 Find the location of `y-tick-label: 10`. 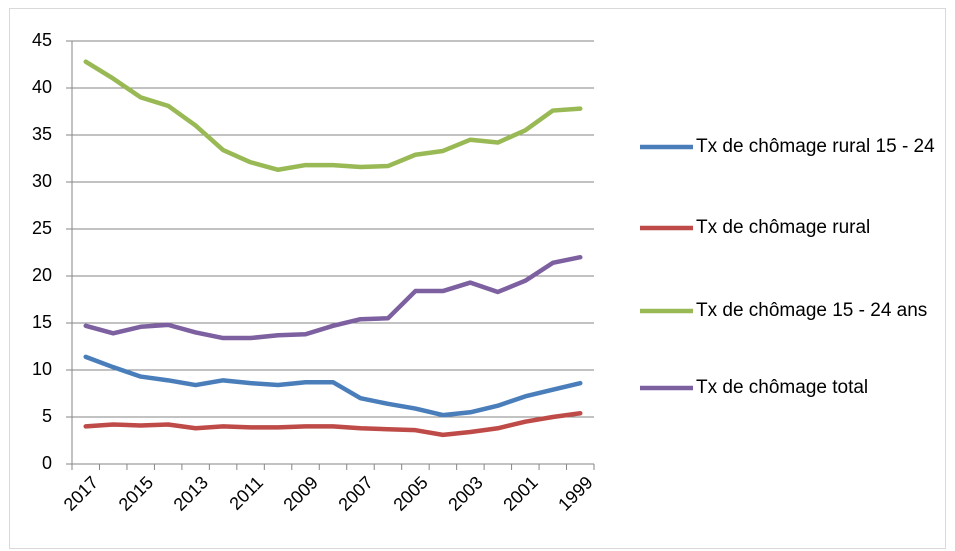

y-tick-label: 10 is located at coordinates (42, 369).